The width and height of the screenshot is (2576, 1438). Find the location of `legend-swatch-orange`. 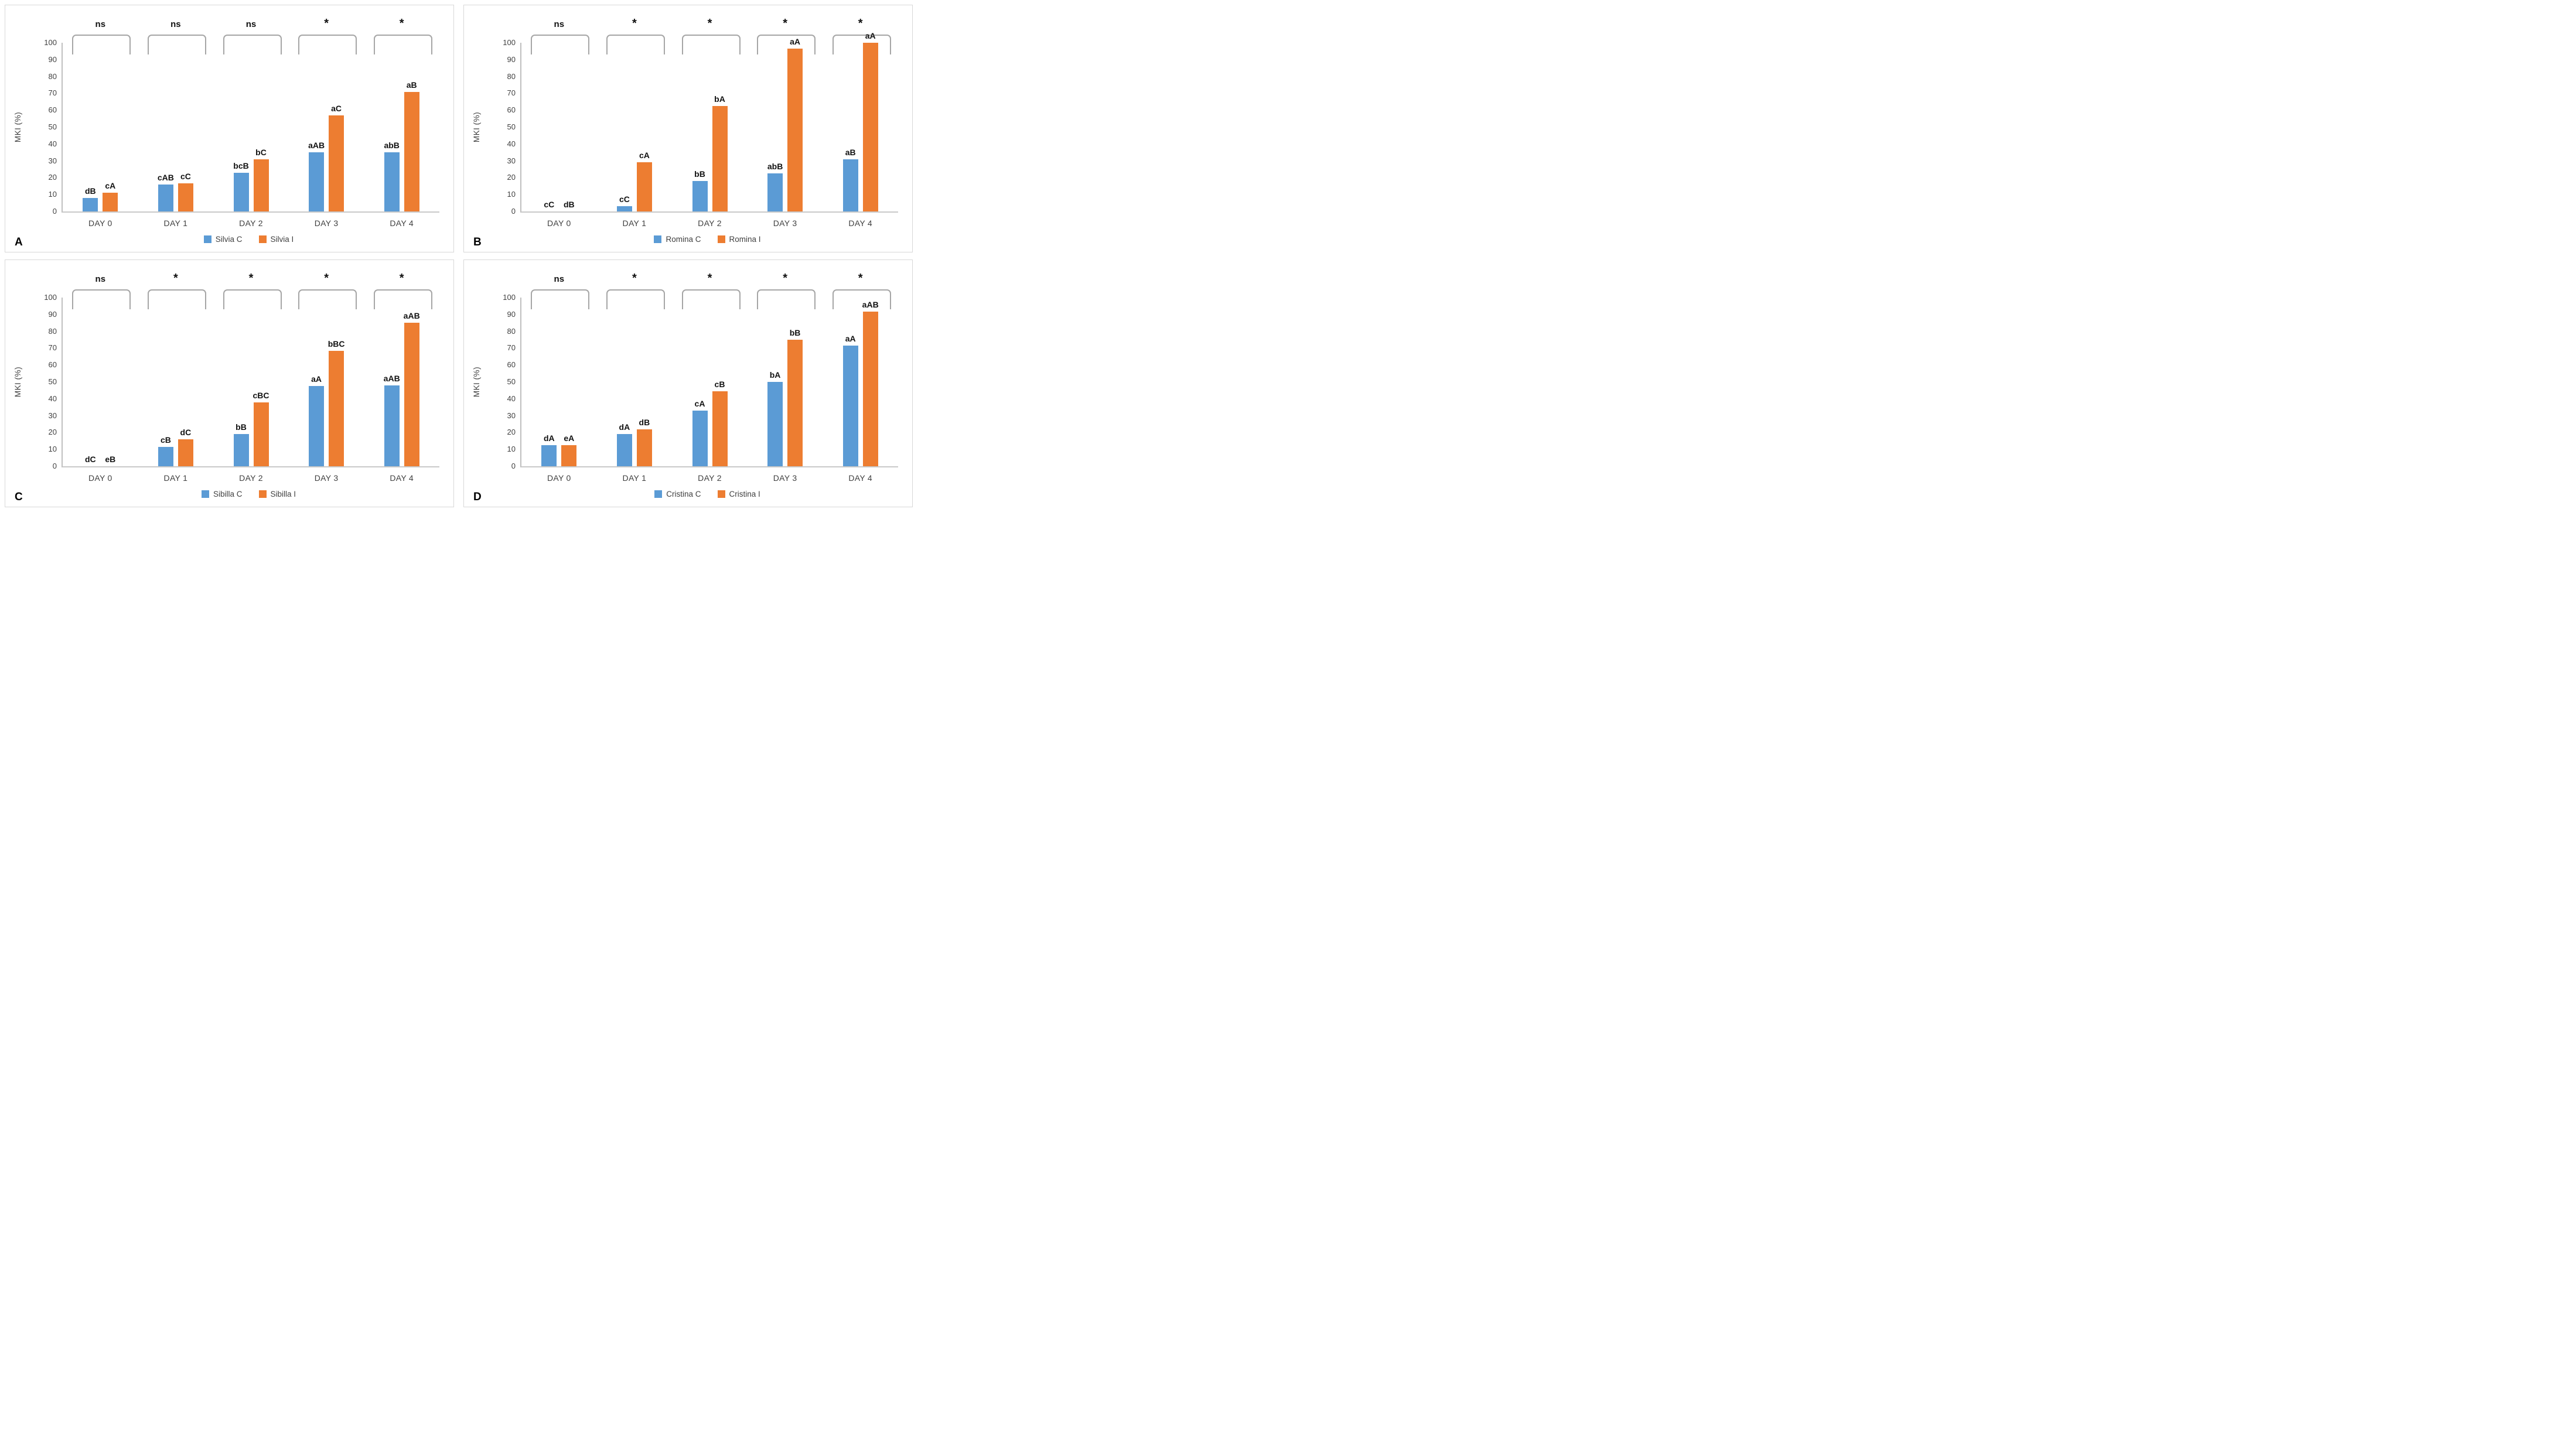

legend-swatch-orange is located at coordinates (262, 239).